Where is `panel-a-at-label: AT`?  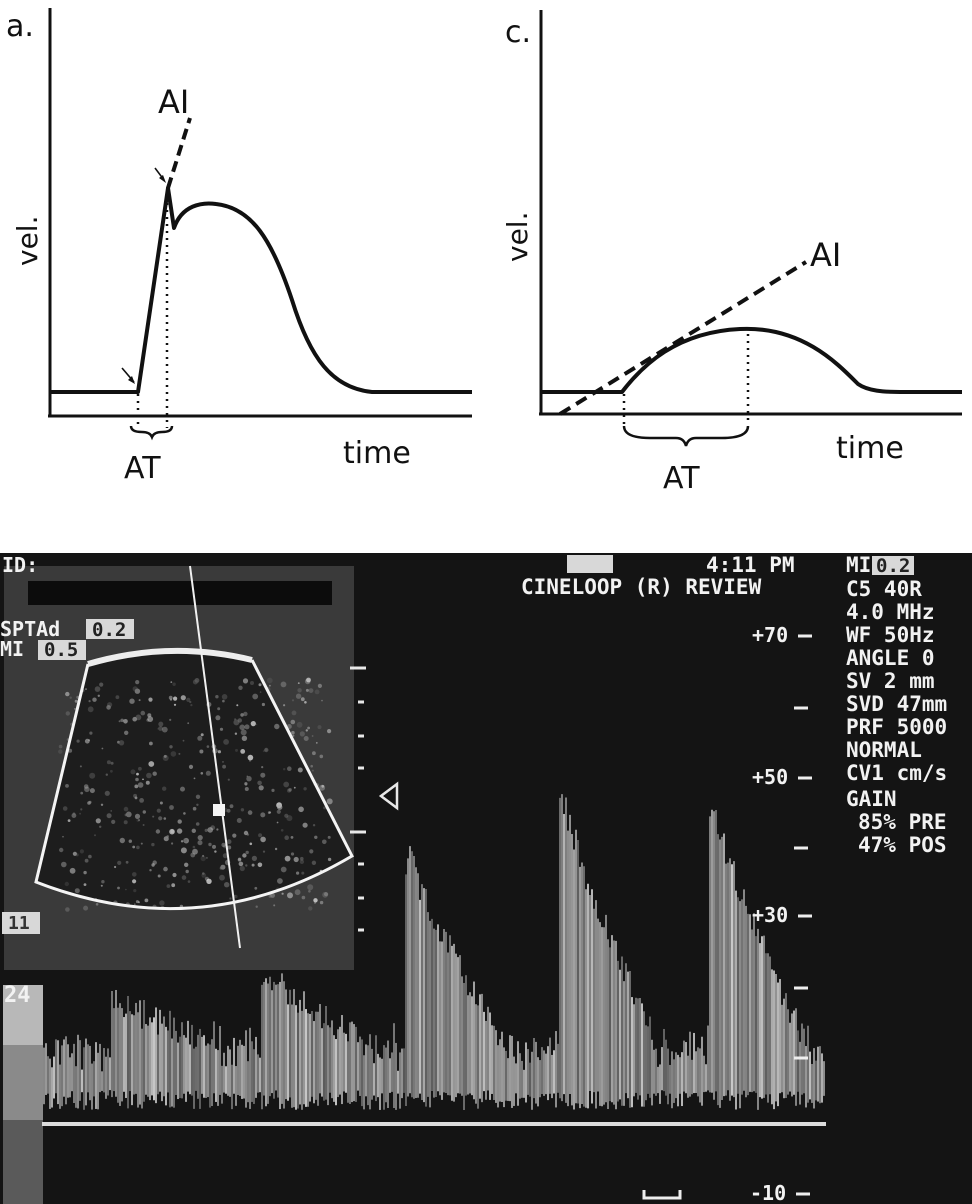
panel-a-at-label: AT is located at coordinates (142, 468).